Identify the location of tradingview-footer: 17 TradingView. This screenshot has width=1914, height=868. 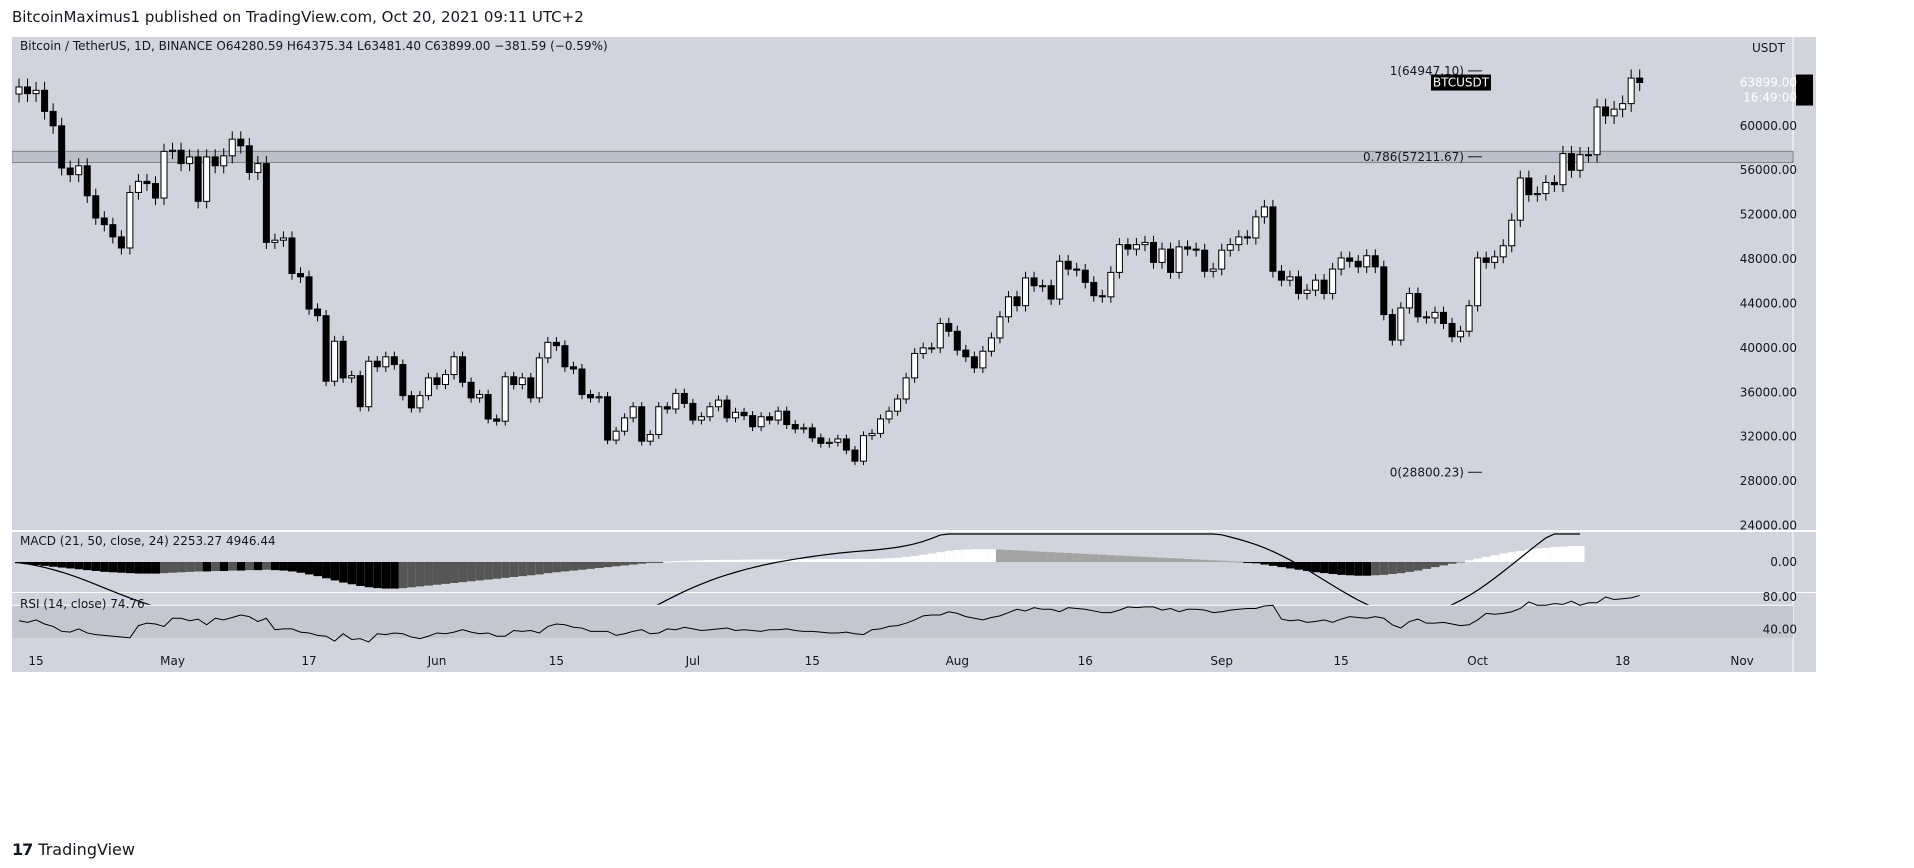
(73, 849).